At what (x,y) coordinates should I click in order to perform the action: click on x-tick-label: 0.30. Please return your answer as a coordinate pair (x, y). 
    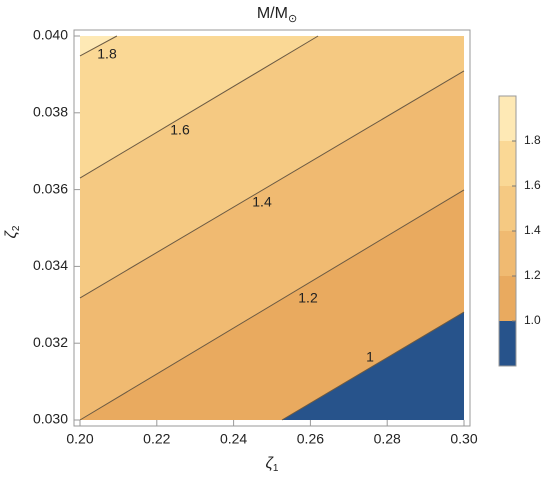
    Looking at the image, I should click on (463, 439).